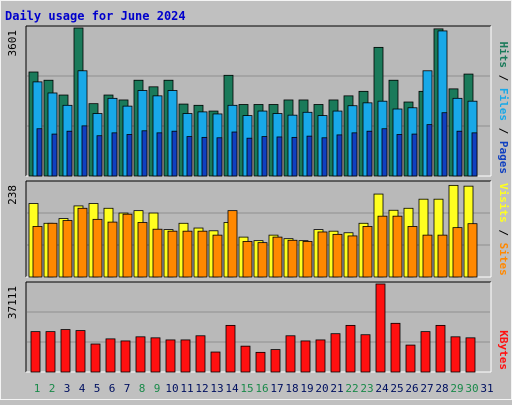 This screenshot has width=512, height=405. Describe the element at coordinates (95, 16) in the screenshot. I see `chart-title: Daily usage for June 2024` at that location.